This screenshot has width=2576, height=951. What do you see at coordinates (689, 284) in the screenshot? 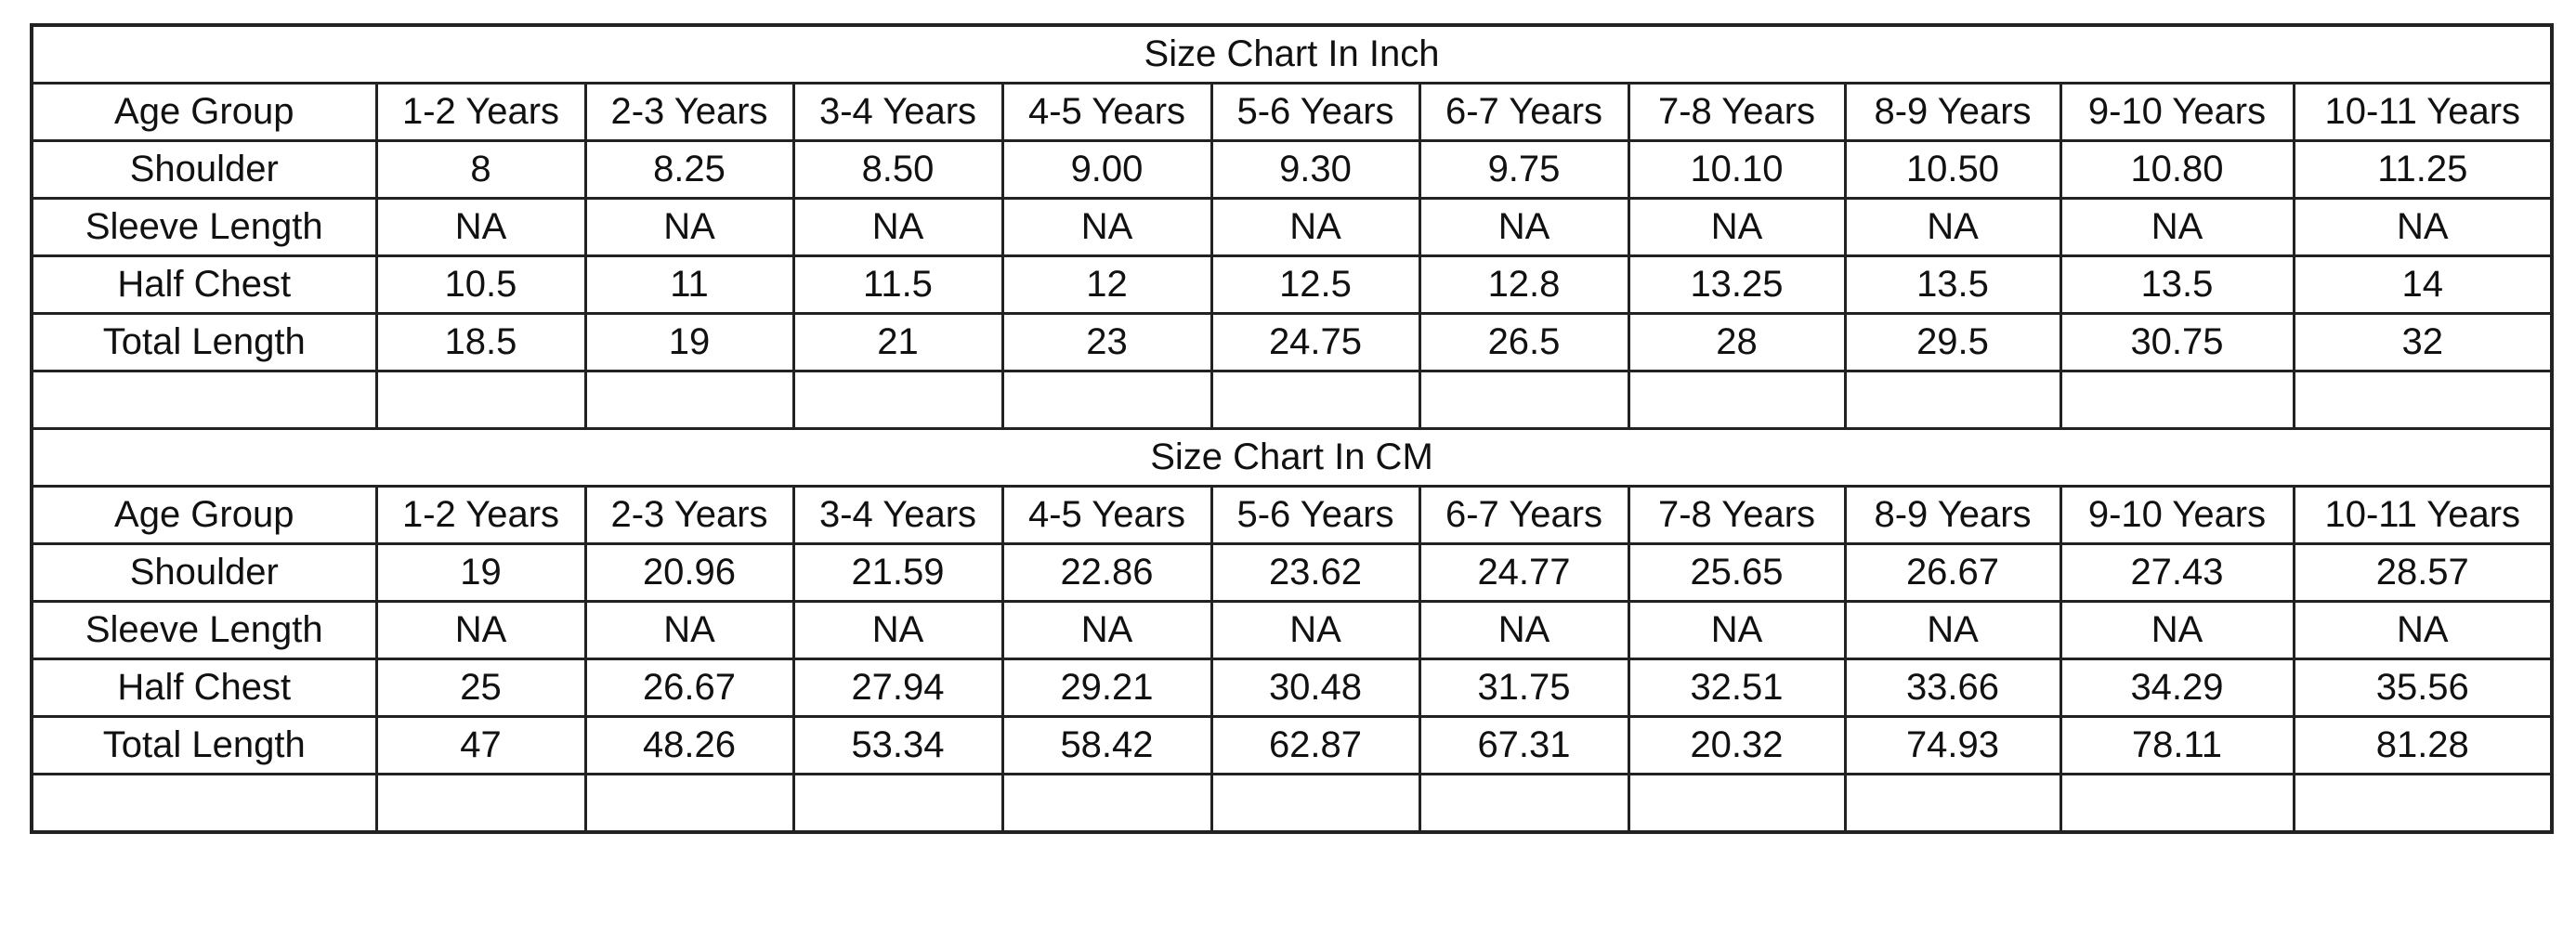
I see `cell: 11` at bounding box center [689, 284].